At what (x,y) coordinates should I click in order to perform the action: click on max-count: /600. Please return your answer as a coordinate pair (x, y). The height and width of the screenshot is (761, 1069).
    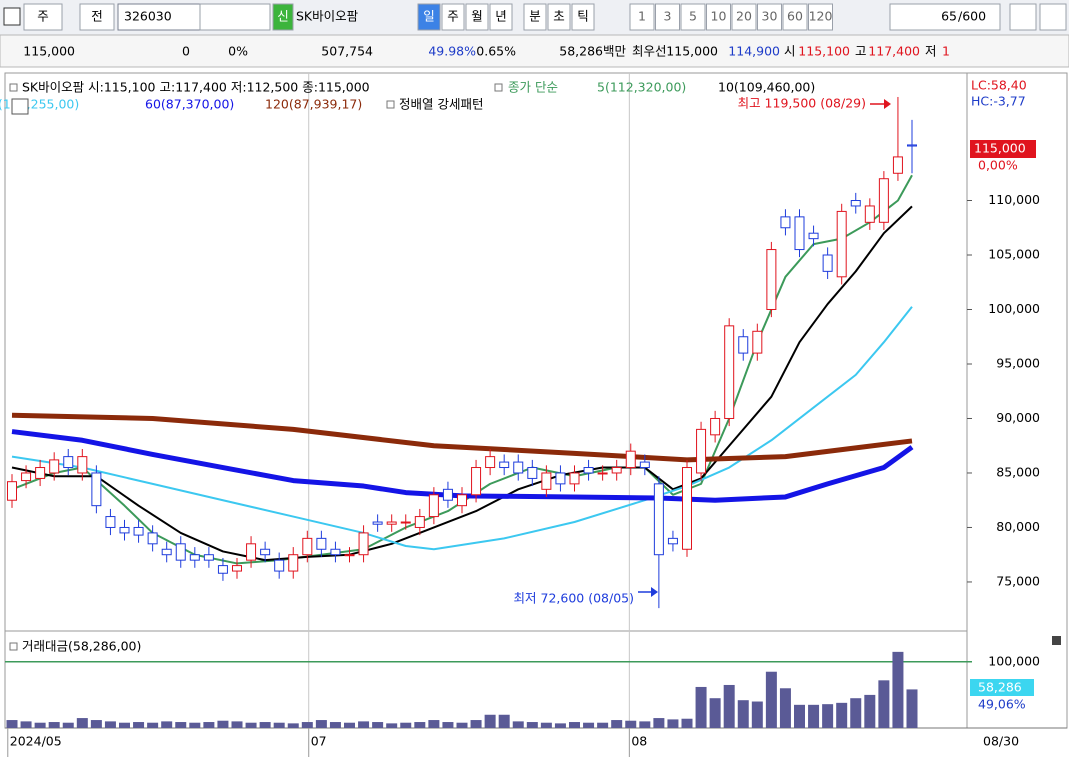
    Looking at the image, I should click on (972, 16).